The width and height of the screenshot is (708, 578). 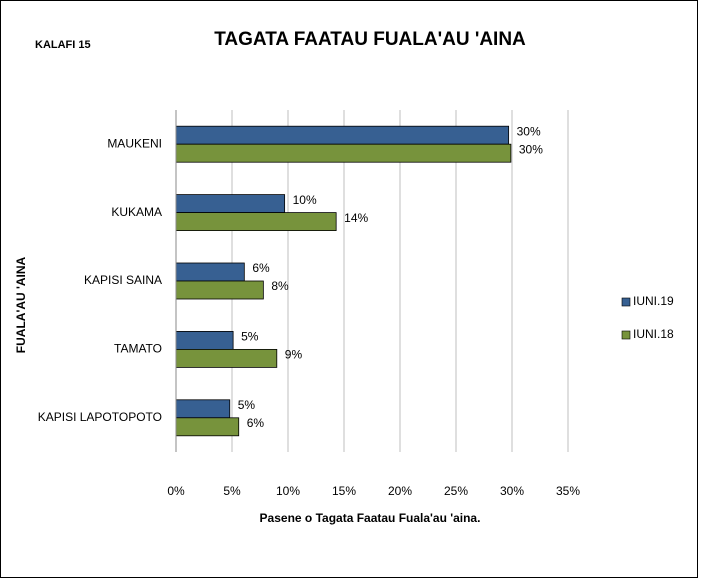 What do you see at coordinates (100, 417) in the screenshot?
I see `y-tick-label: KAPISI LAPOTOPOTO` at bounding box center [100, 417].